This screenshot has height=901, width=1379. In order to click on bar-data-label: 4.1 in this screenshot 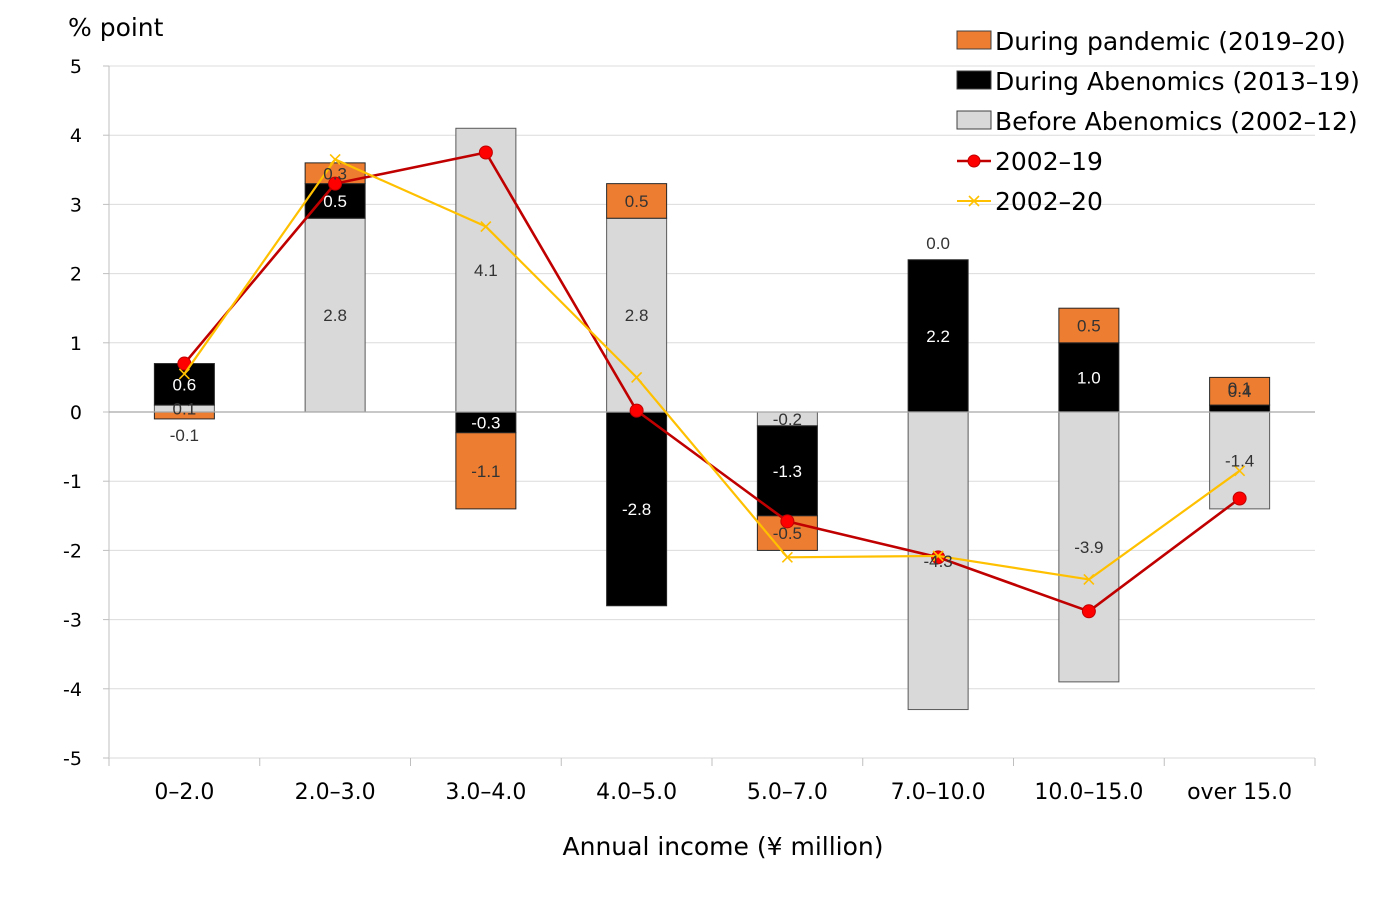, I will do `click(486, 270)`.